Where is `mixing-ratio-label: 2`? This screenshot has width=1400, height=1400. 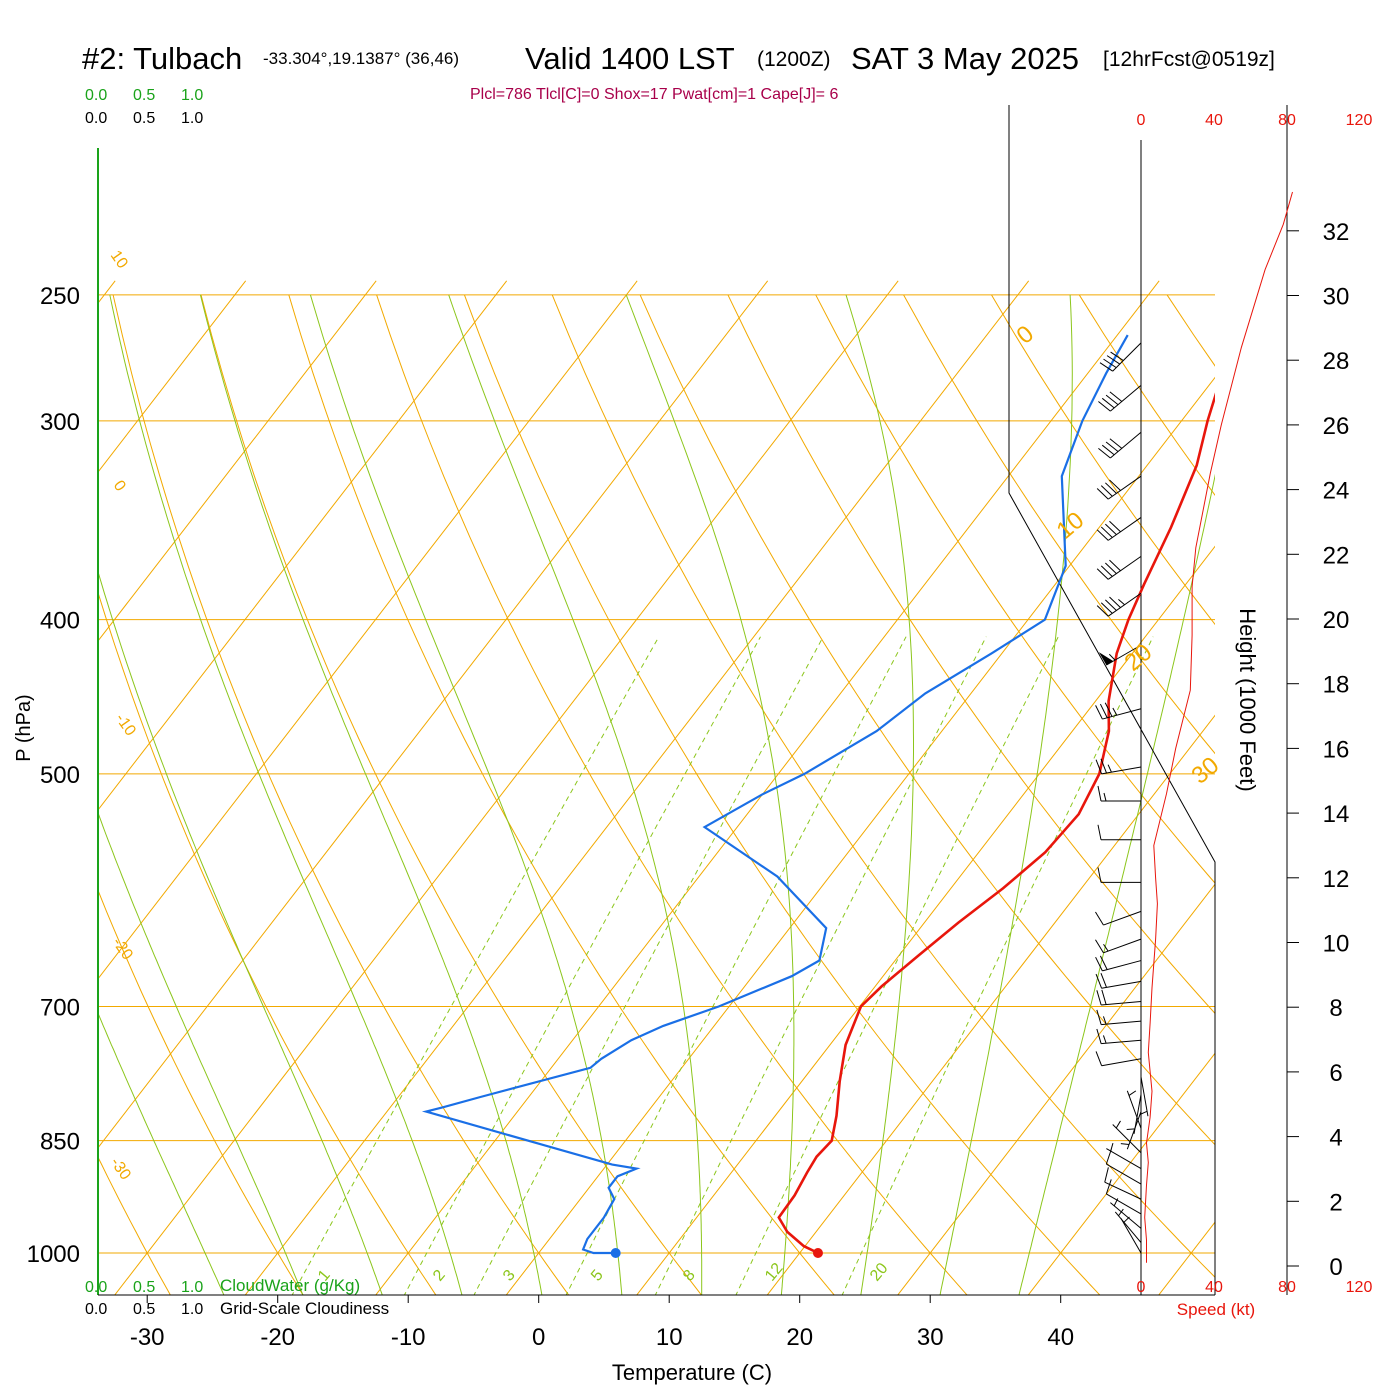 mixing-ratio-label: 2 is located at coordinates (439, 1276).